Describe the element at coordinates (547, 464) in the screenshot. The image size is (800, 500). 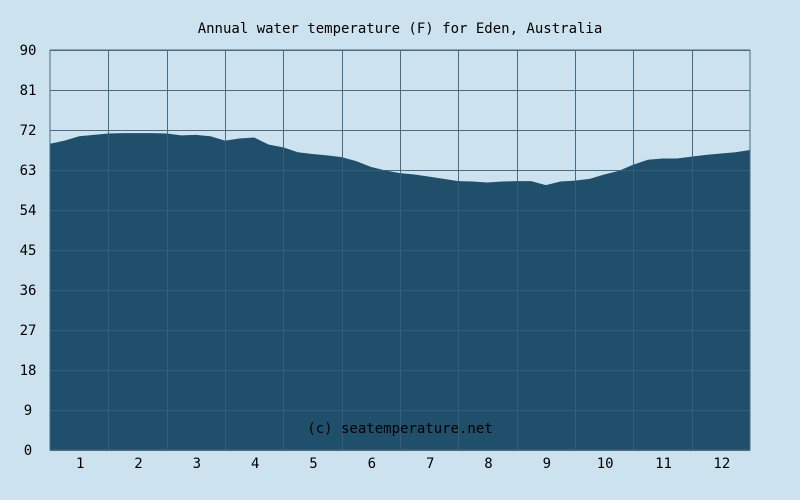
I see `x-tick-label: 9` at that location.